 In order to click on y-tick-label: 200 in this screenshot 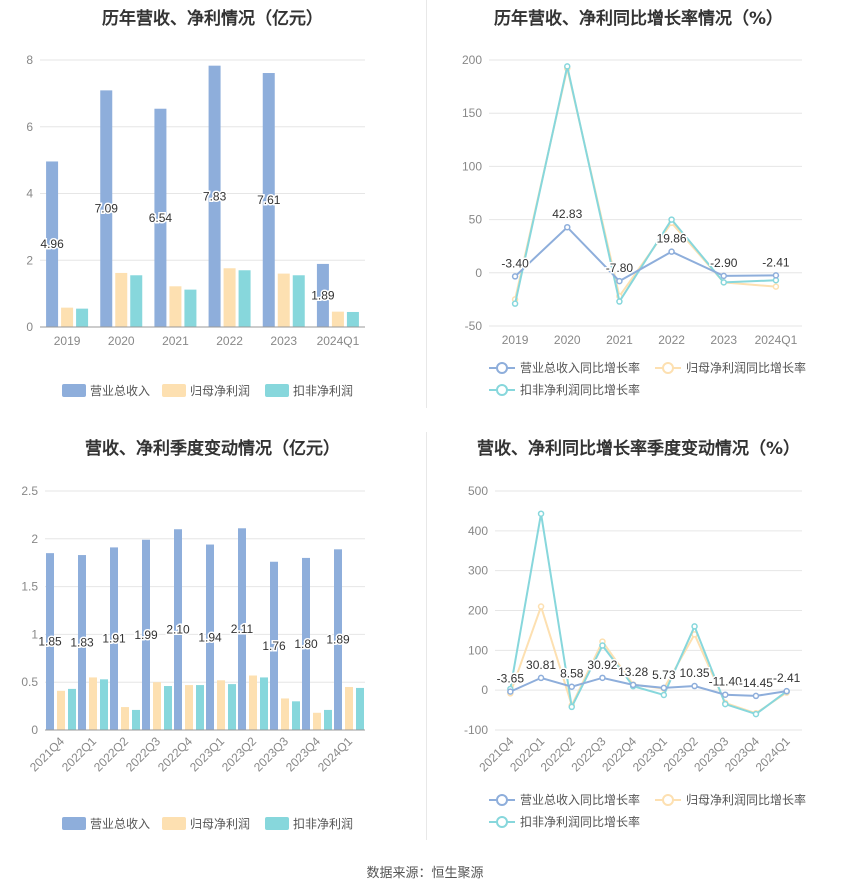, I will do `click(478, 611)`.